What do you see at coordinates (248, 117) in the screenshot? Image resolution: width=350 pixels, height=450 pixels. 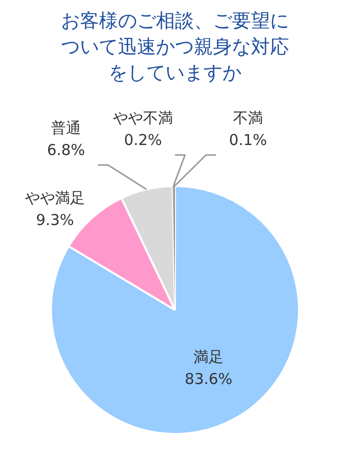 I see `slice-label: 不満` at bounding box center [248, 117].